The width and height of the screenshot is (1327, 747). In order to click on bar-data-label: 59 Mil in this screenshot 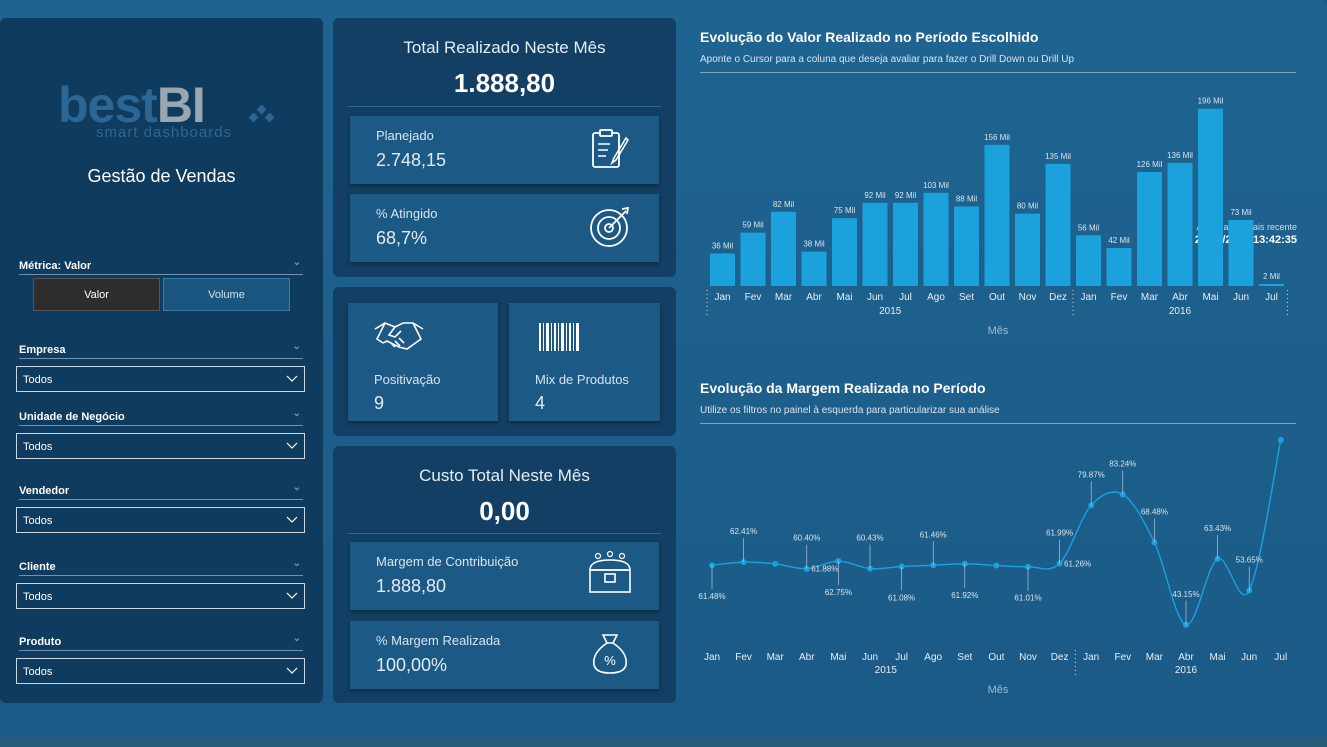, I will do `click(753, 225)`.